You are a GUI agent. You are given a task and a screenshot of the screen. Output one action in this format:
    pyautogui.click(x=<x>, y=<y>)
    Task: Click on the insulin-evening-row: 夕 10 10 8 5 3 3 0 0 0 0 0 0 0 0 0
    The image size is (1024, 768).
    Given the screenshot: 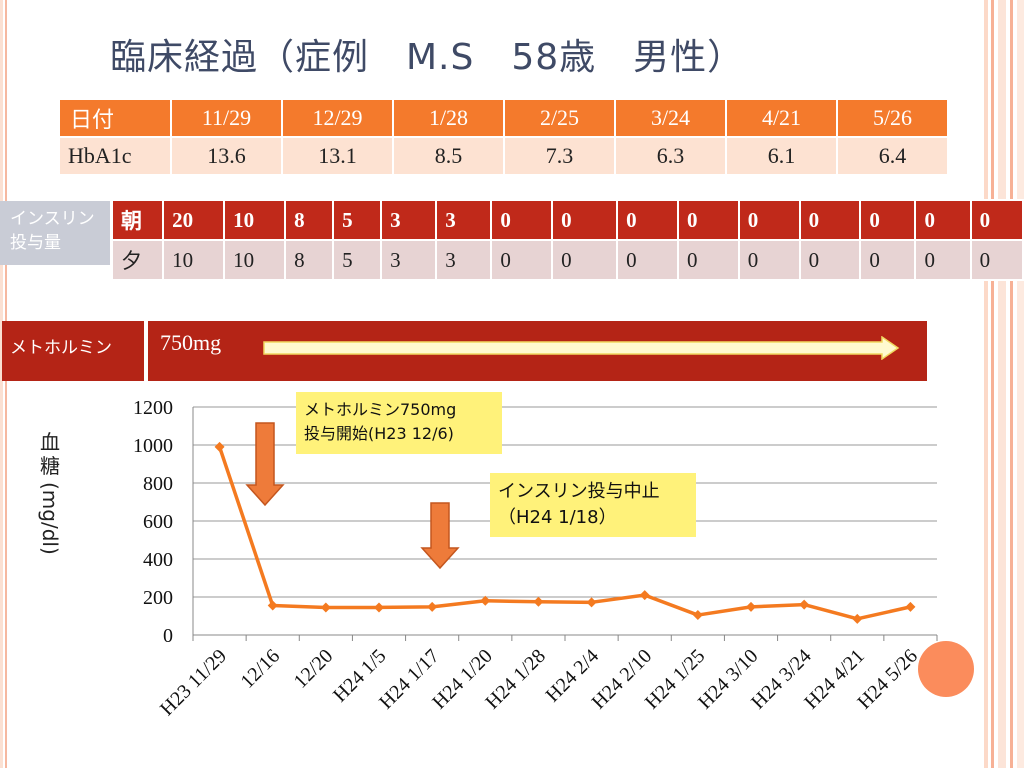 What is the action you would take?
    pyautogui.click(x=567, y=260)
    